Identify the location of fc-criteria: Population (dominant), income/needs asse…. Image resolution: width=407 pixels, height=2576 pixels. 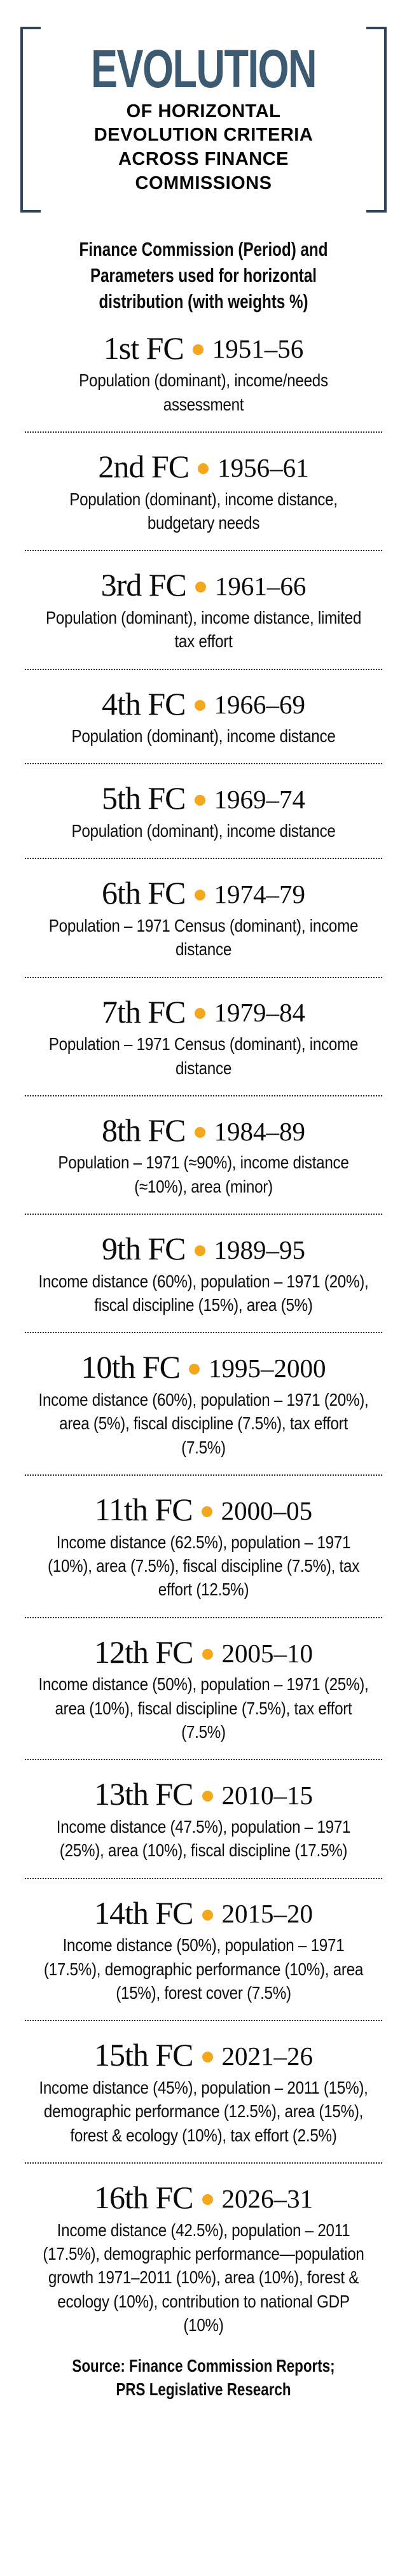
(203, 392).